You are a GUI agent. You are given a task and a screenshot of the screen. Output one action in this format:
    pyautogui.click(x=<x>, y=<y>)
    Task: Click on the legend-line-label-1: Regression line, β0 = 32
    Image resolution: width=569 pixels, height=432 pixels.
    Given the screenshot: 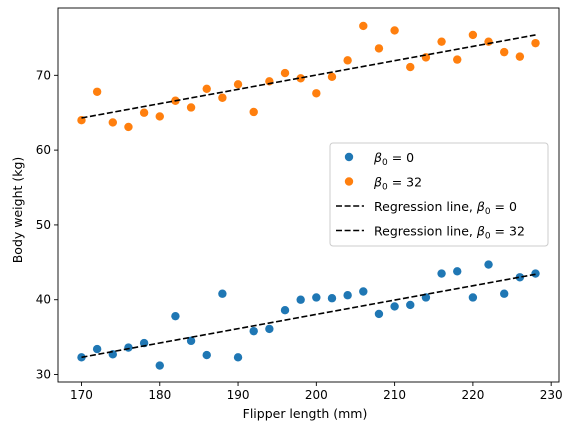 What is the action you would take?
    pyautogui.click(x=449, y=233)
    